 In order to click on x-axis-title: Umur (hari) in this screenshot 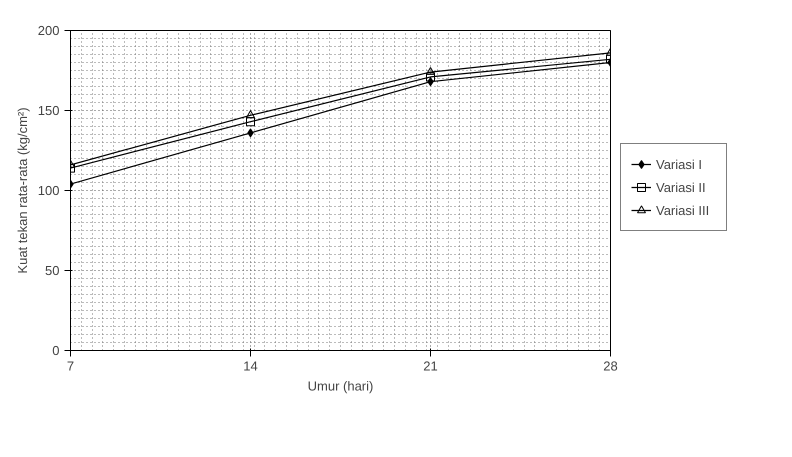, I will do `click(341, 386)`.